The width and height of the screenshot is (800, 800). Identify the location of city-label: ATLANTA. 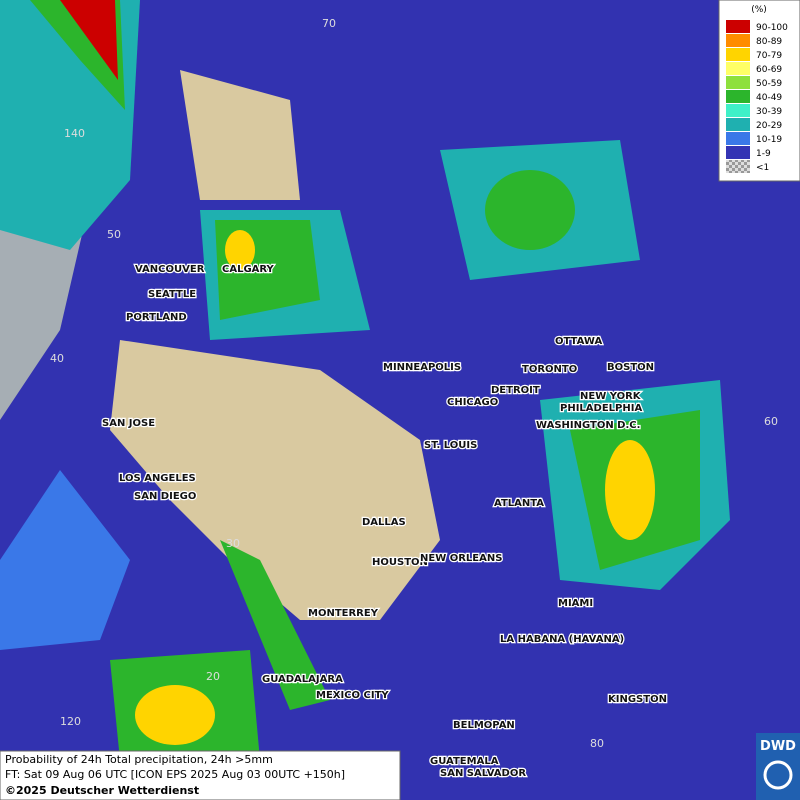
(519, 503).